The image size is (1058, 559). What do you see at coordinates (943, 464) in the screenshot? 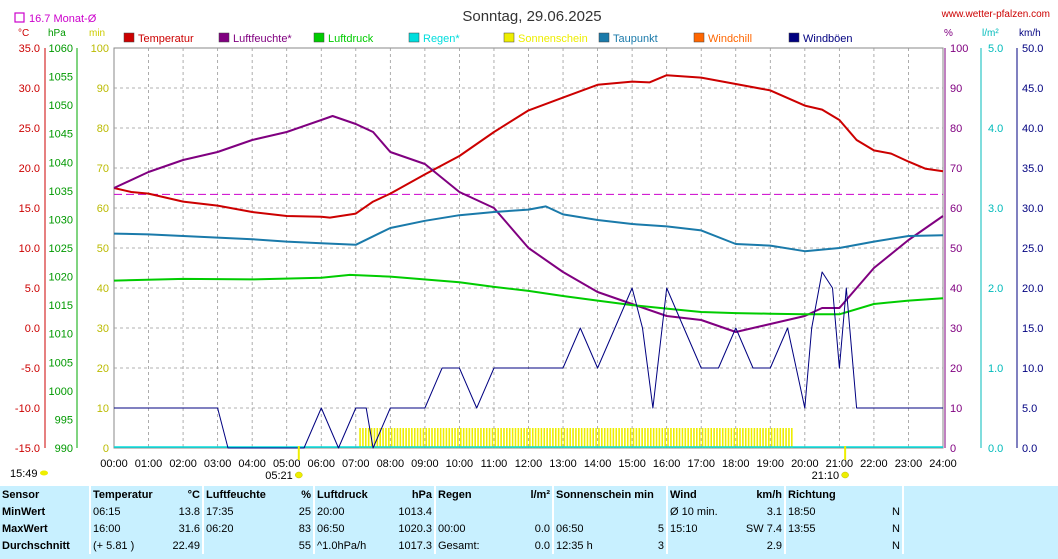
I see `x-tick-label: 24:00` at bounding box center [943, 464].